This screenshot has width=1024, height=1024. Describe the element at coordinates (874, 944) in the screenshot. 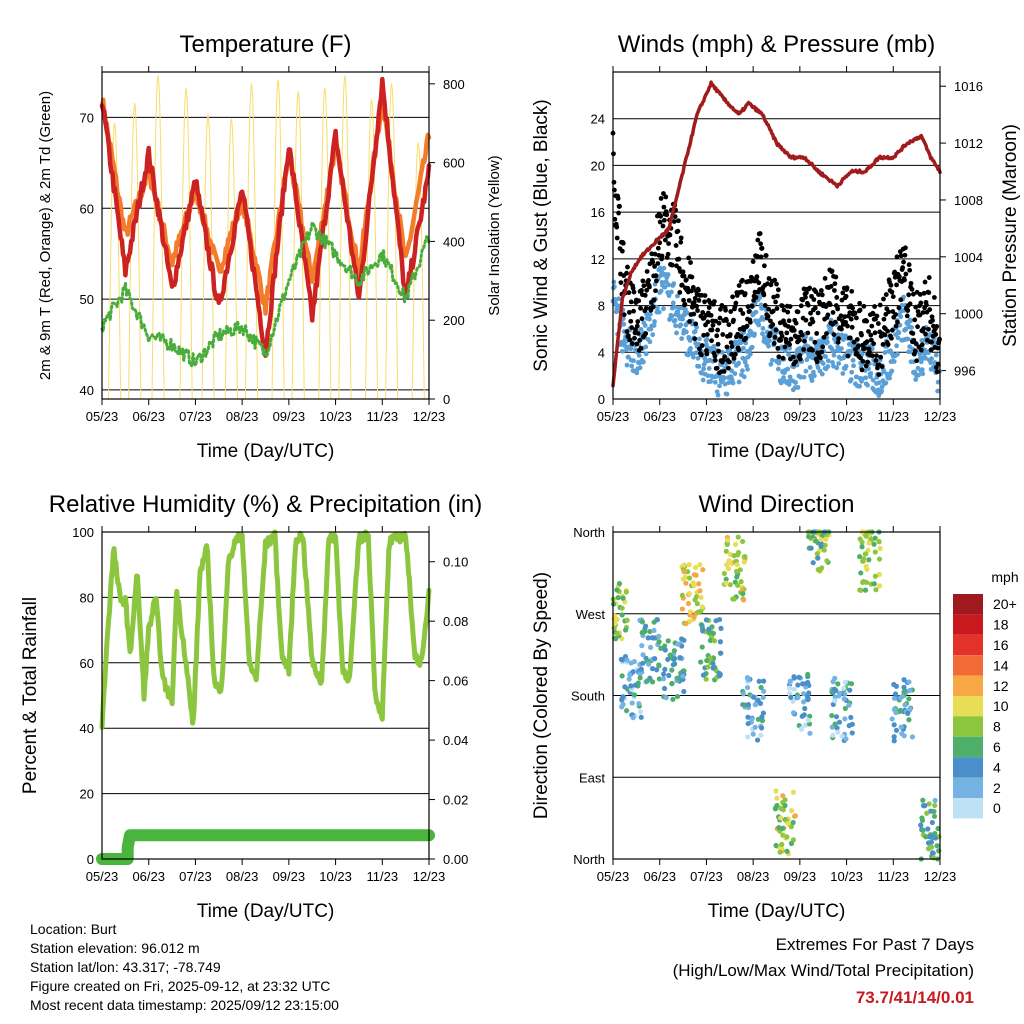

I see `extremes-title: Extremes For Past 7 Days` at that location.